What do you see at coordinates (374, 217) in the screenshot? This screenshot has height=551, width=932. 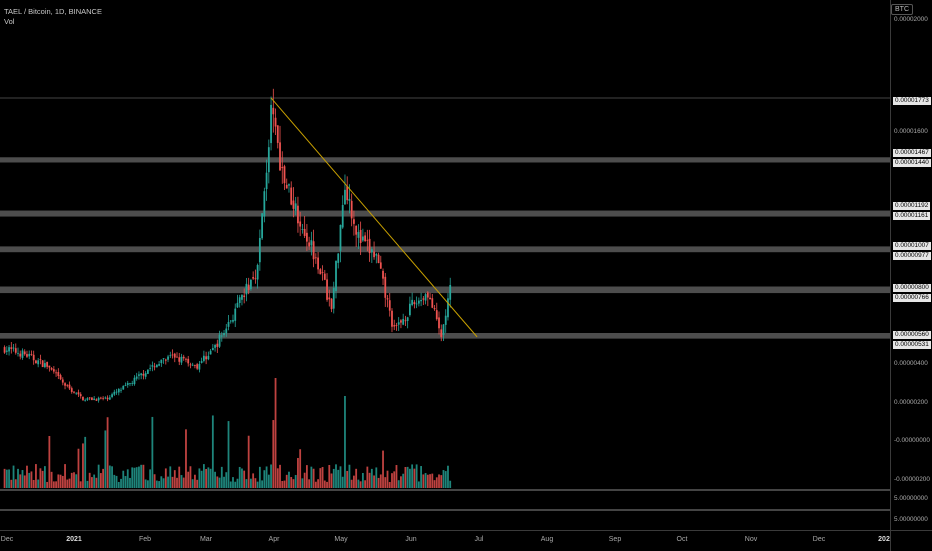 I see `descending-trendline` at bounding box center [374, 217].